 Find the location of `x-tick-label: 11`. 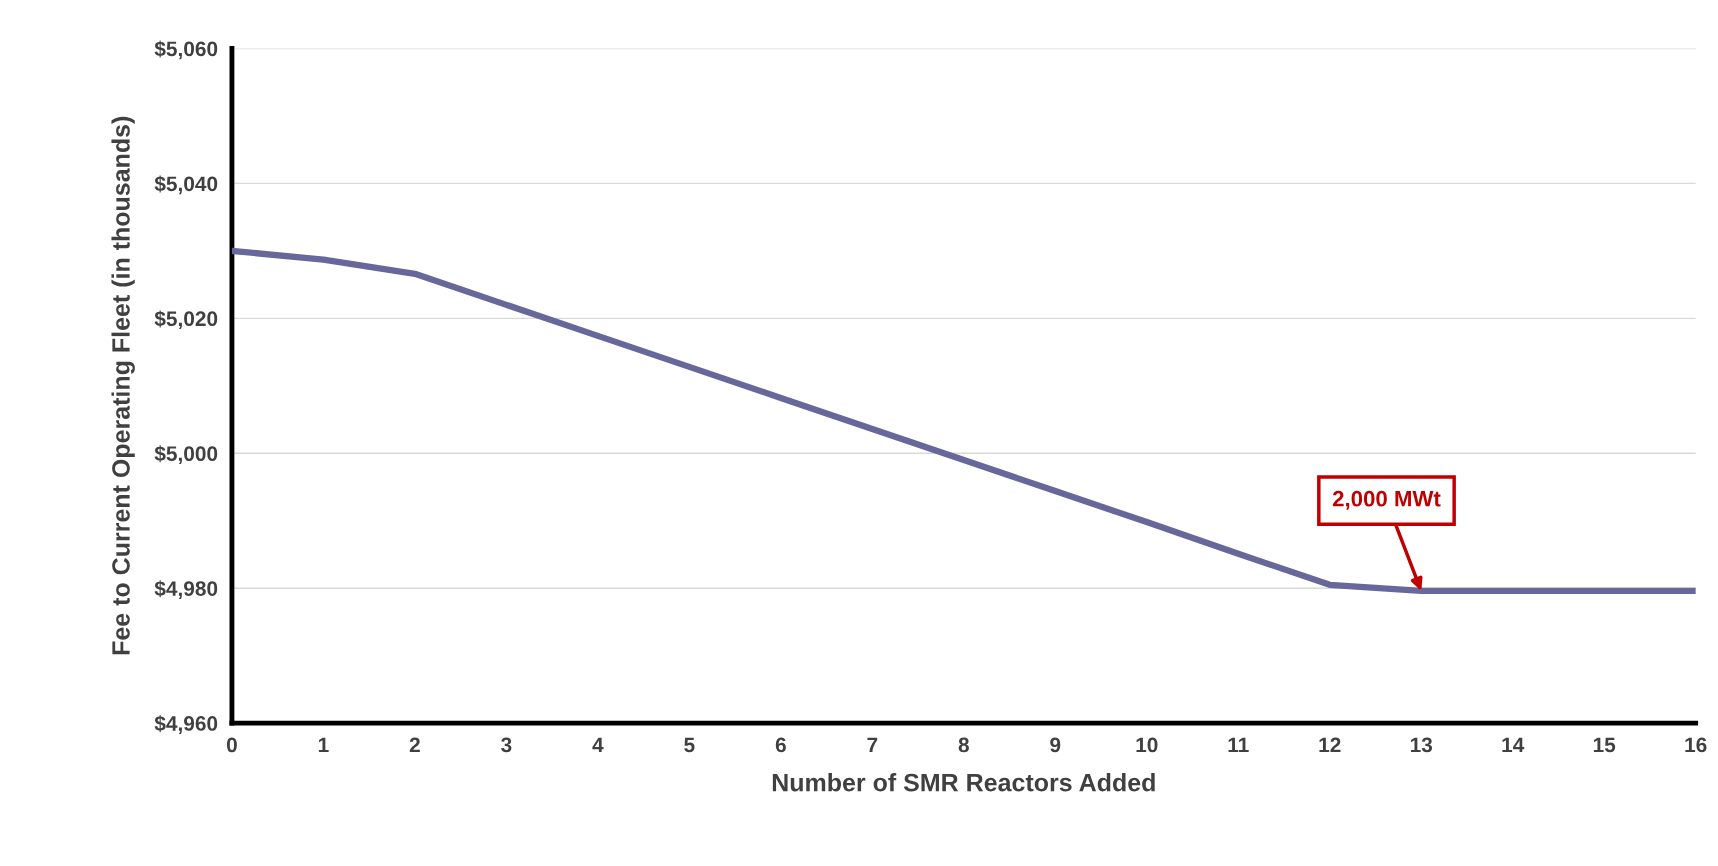

x-tick-label: 11 is located at coordinates (1238, 745).